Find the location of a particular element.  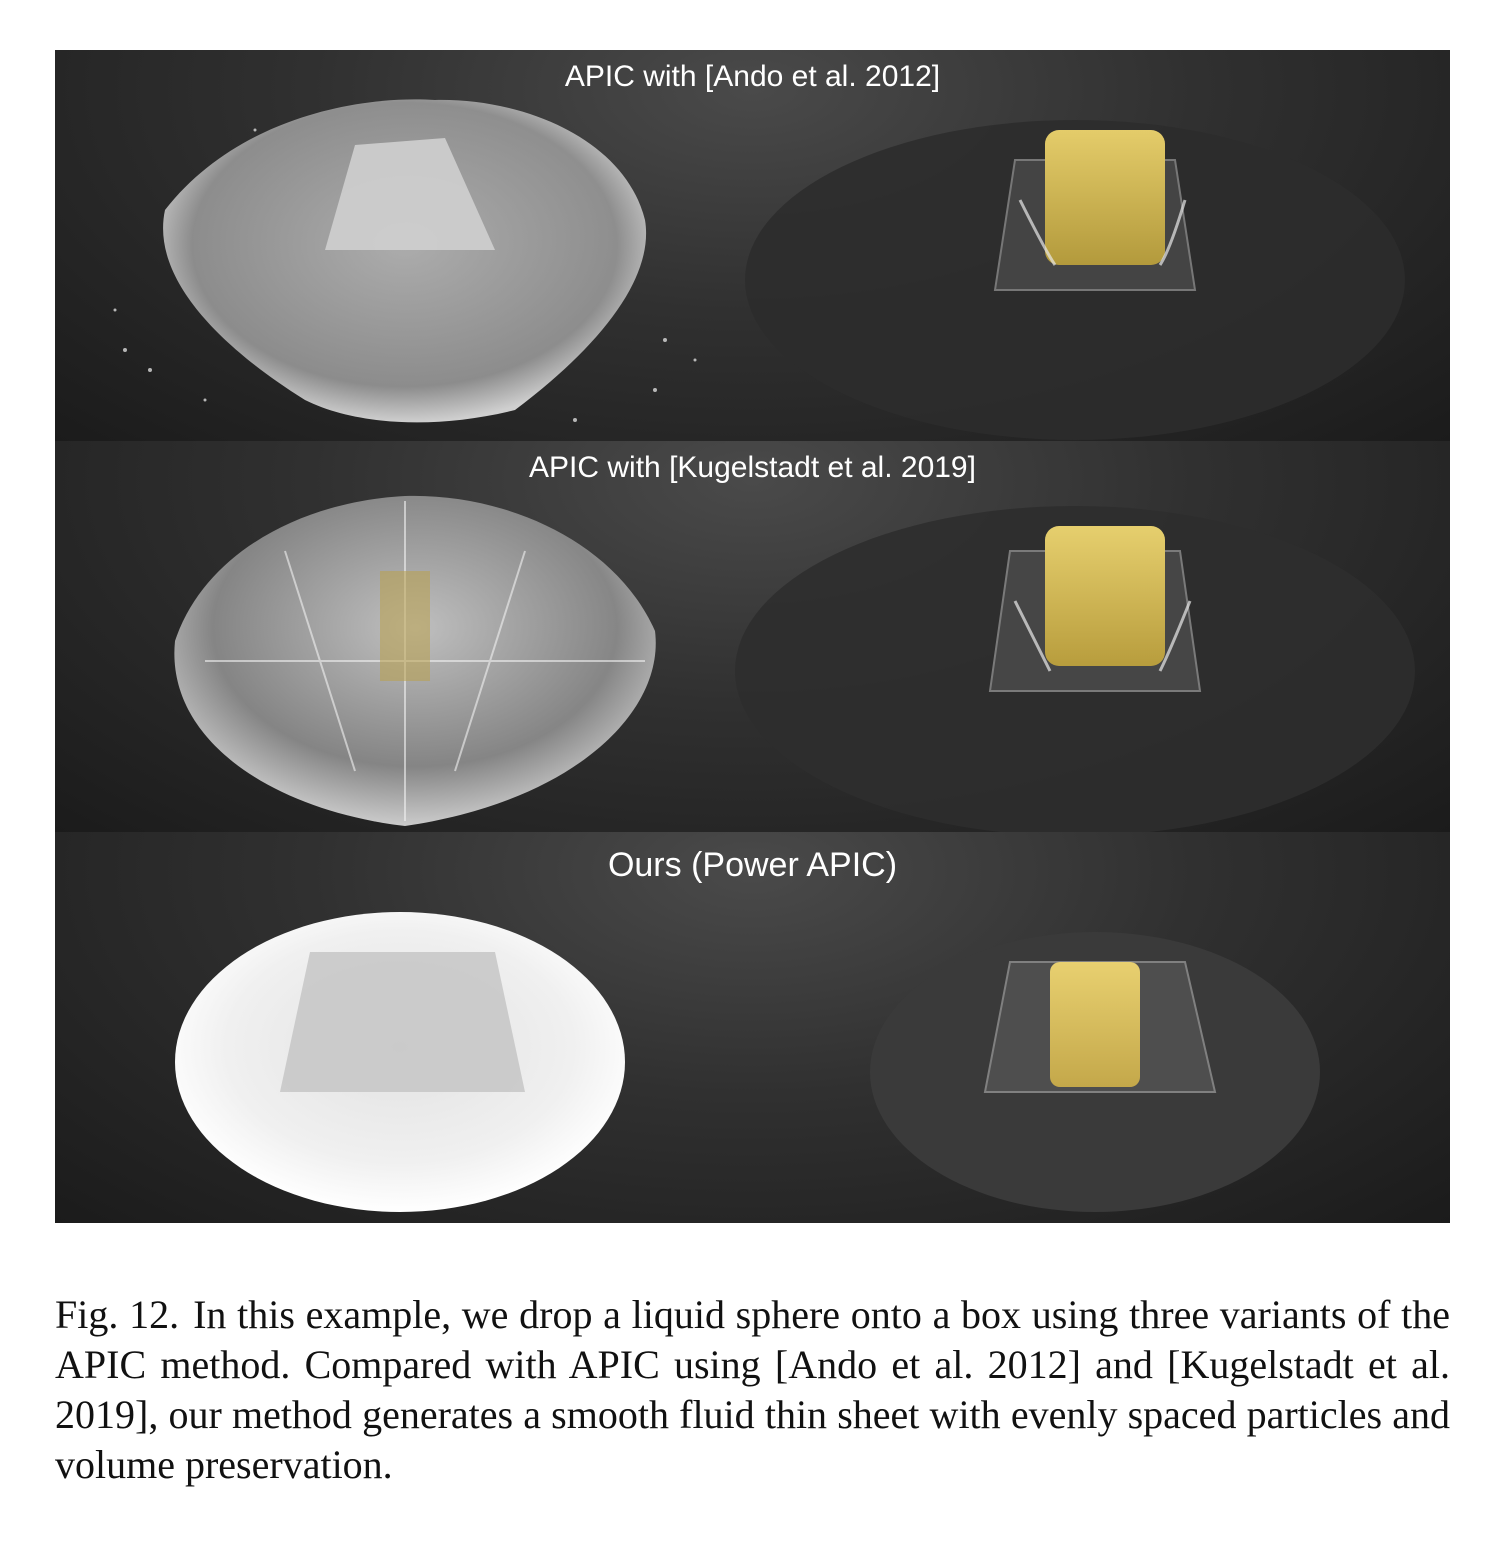

render-ours is located at coordinates (747, 1062).